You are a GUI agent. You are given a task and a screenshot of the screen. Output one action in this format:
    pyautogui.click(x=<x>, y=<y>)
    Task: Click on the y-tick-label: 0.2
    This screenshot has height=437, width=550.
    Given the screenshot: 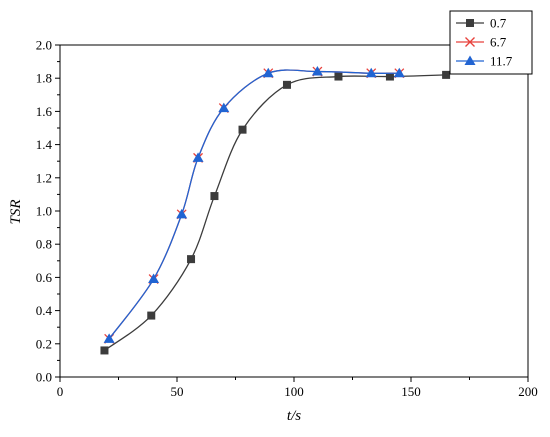 What is the action you would take?
    pyautogui.click(x=44, y=343)
    